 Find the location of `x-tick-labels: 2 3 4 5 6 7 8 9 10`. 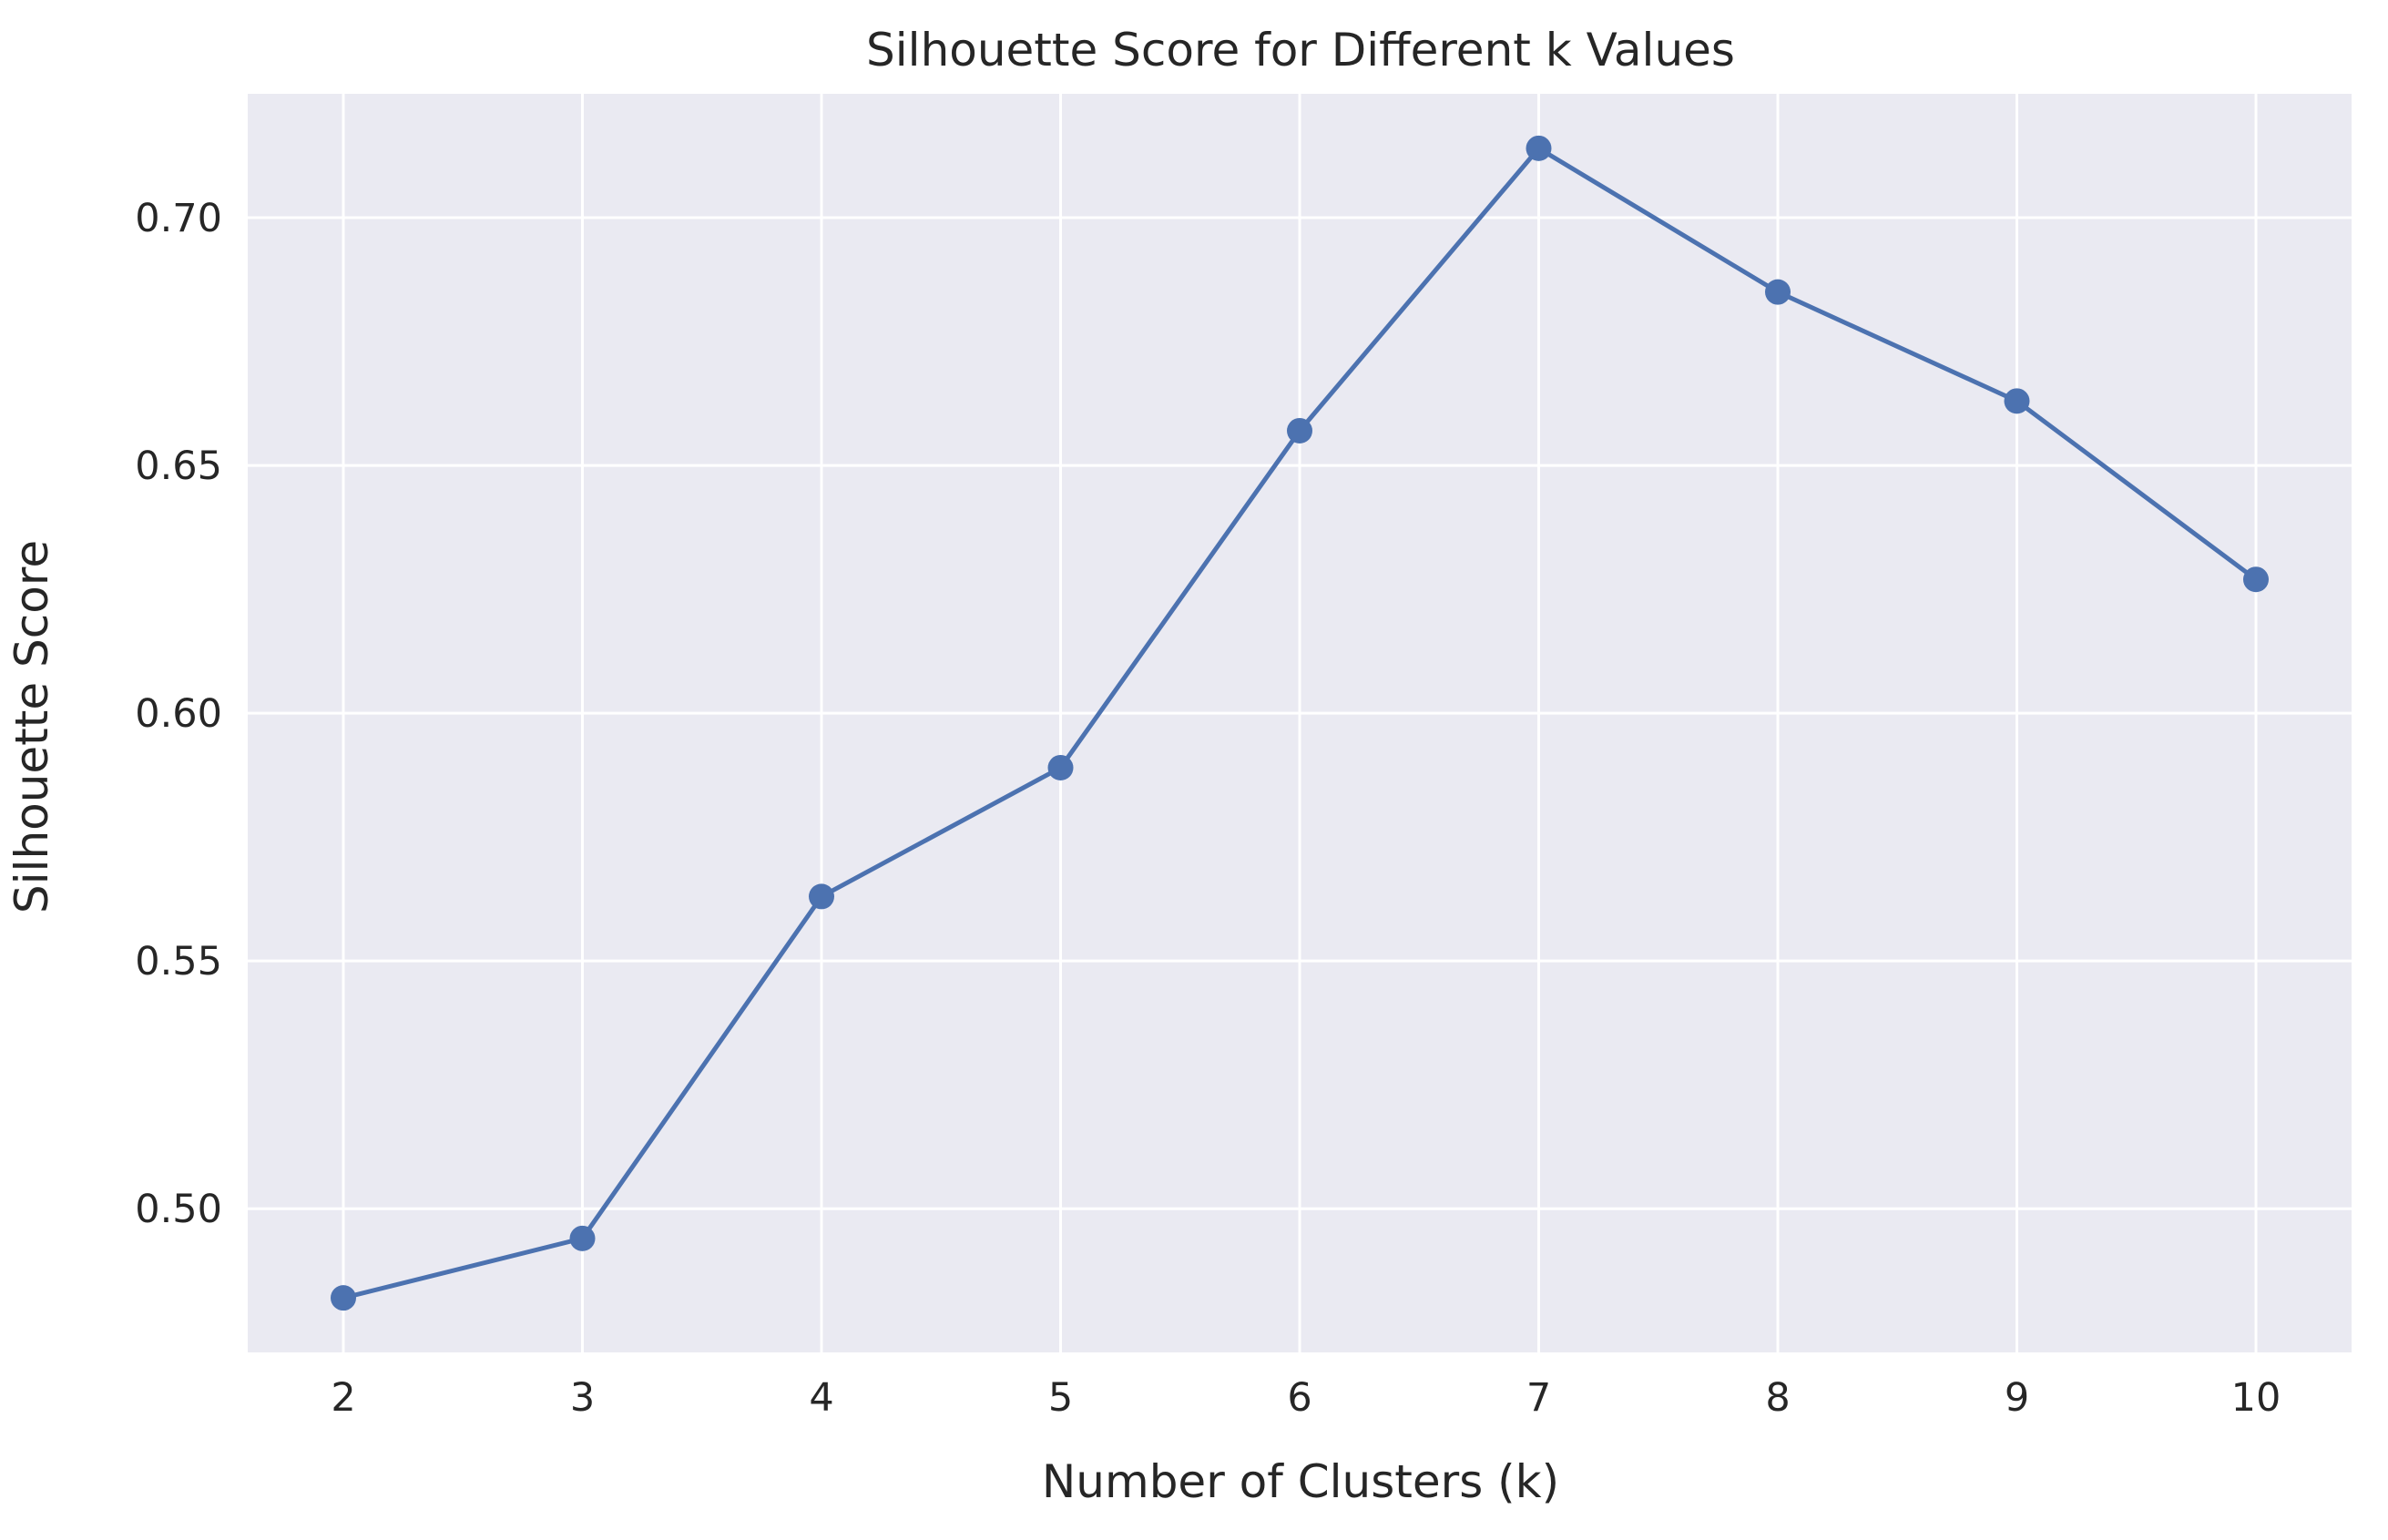

x-tick-labels: 2 3 4 5 6 7 8 9 10 is located at coordinates (1306, 1398).